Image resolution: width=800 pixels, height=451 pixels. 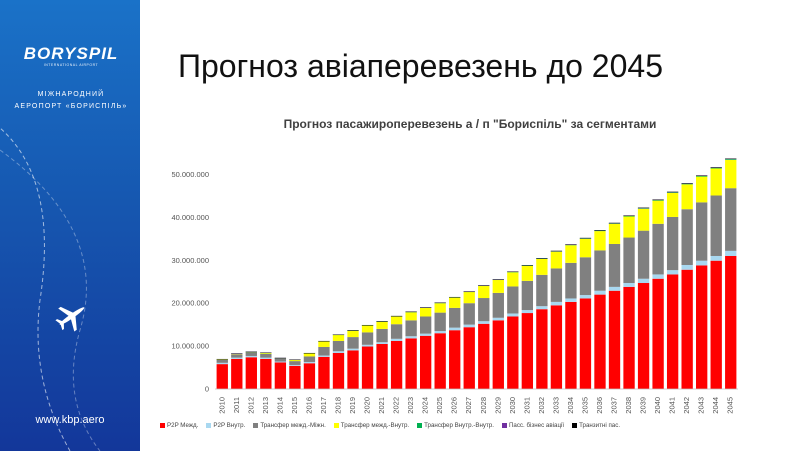 What do you see at coordinates (731, 174) in the screenshot?
I see `bar-segment-3-2045` at bounding box center [731, 174].